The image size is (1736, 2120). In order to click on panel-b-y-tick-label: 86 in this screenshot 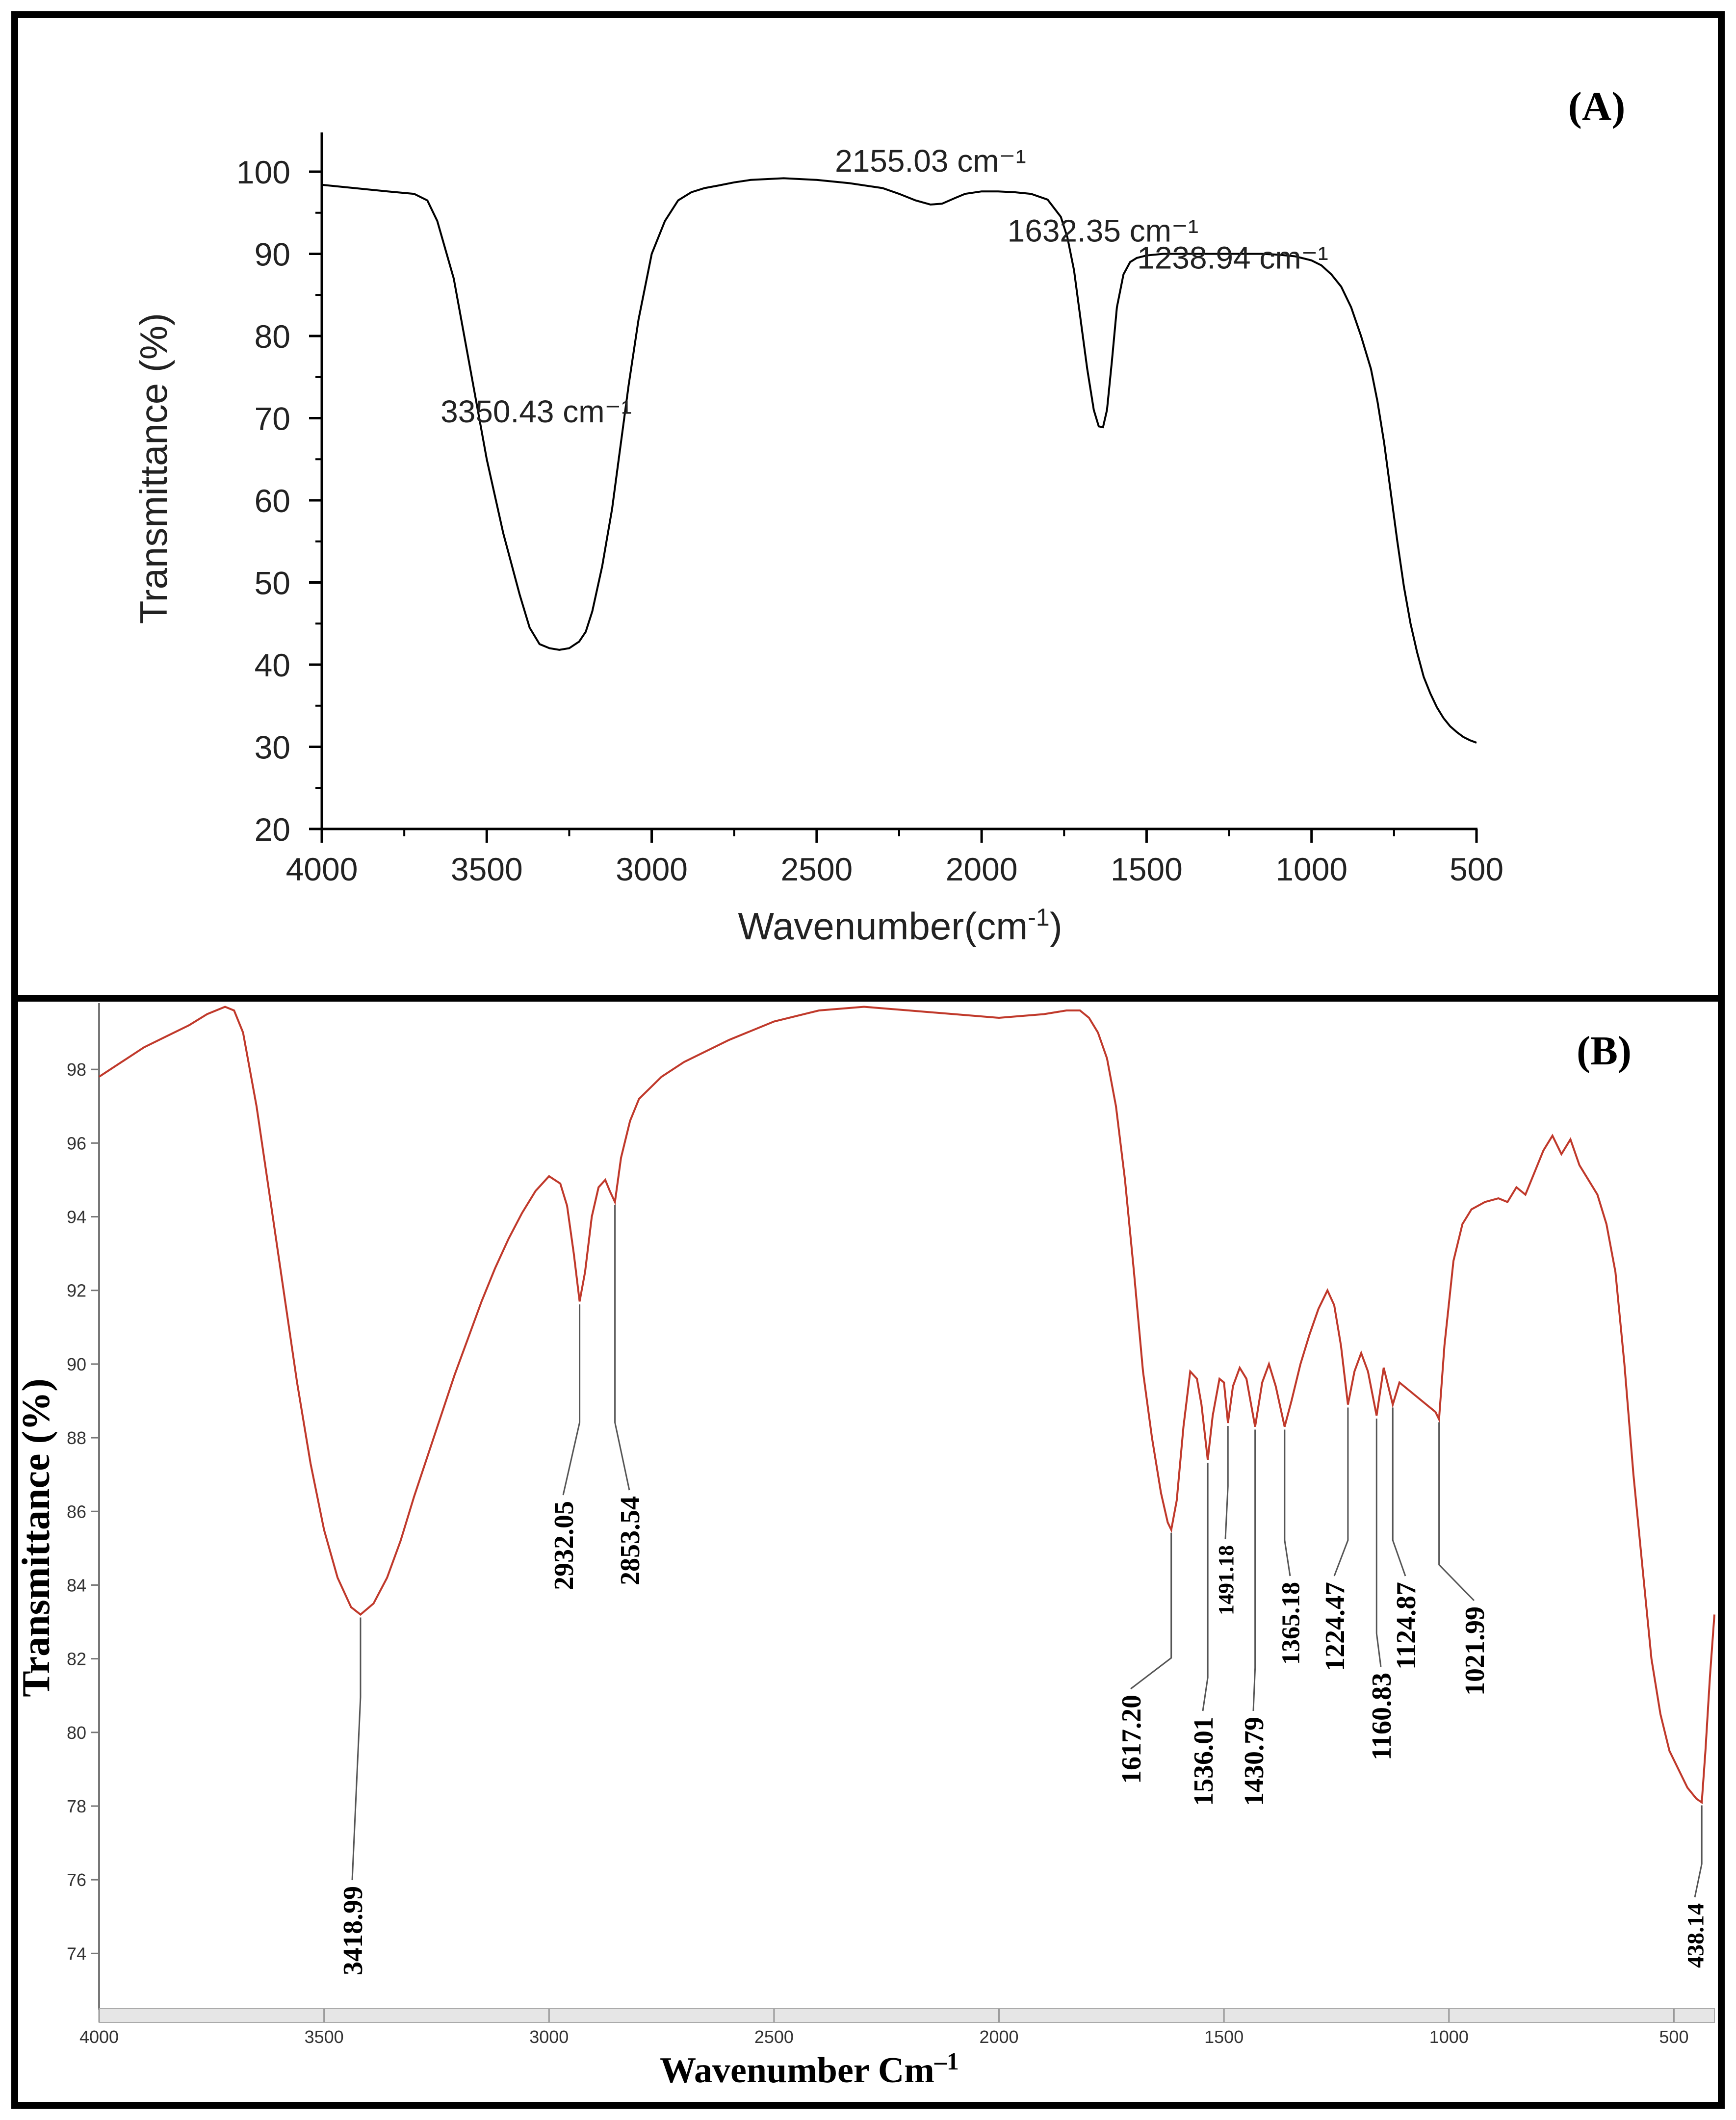, I will do `click(76, 1511)`.